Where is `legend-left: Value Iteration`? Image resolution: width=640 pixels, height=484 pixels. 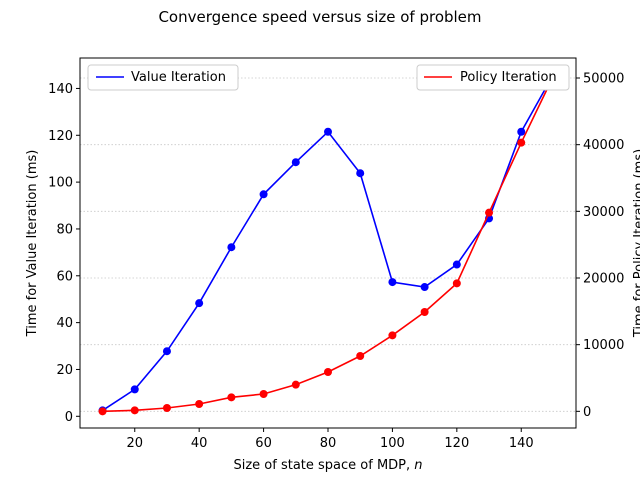 legend-left: Value Iteration is located at coordinates (163, 77).